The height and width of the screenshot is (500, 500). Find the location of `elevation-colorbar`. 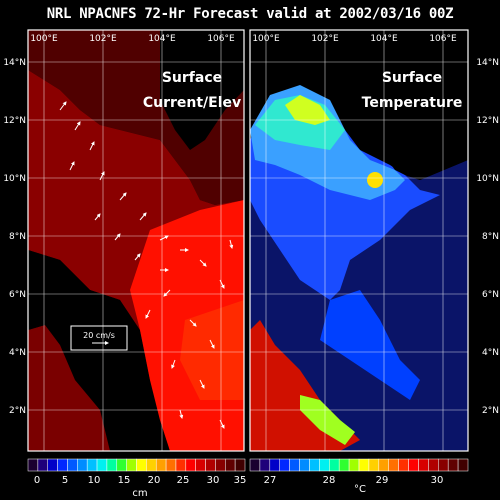

elevation-colorbar is located at coordinates (136, 465).